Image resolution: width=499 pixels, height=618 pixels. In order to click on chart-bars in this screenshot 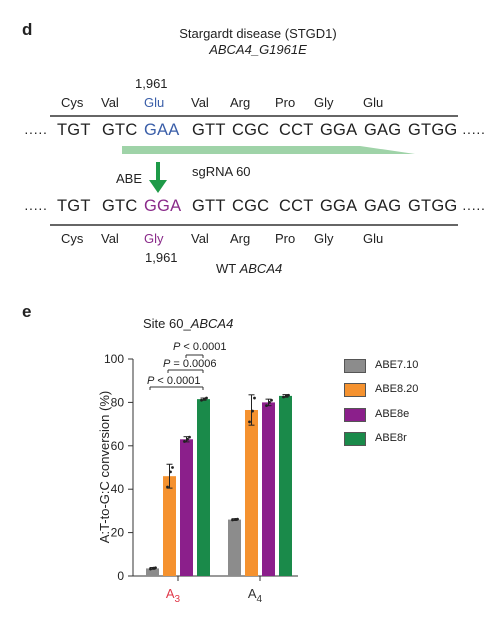, I will do `click(219, 484)`.